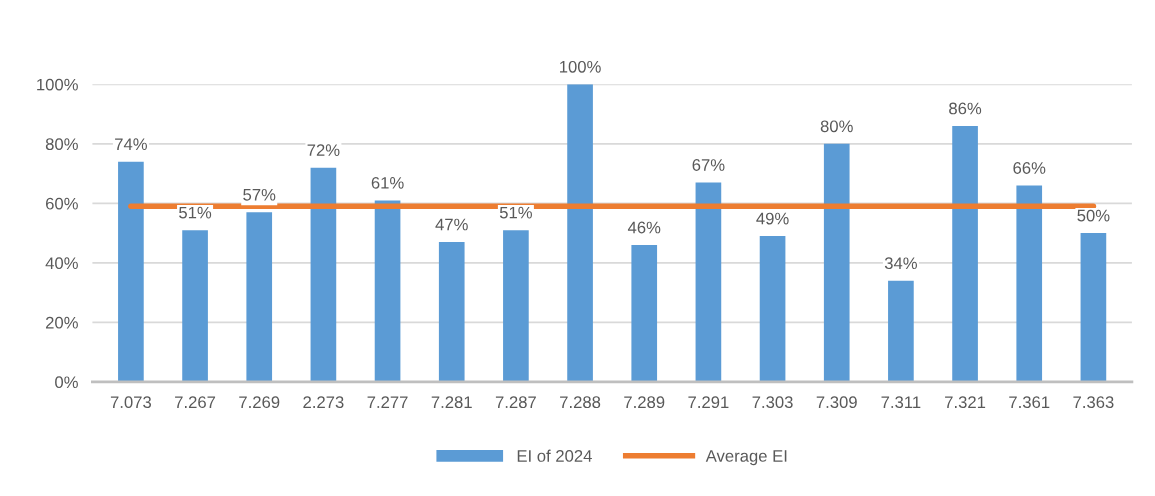 The width and height of the screenshot is (1155, 496). What do you see at coordinates (554, 455) in the screenshot?
I see `legend-label: EI of 2024` at bounding box center [554, 455].